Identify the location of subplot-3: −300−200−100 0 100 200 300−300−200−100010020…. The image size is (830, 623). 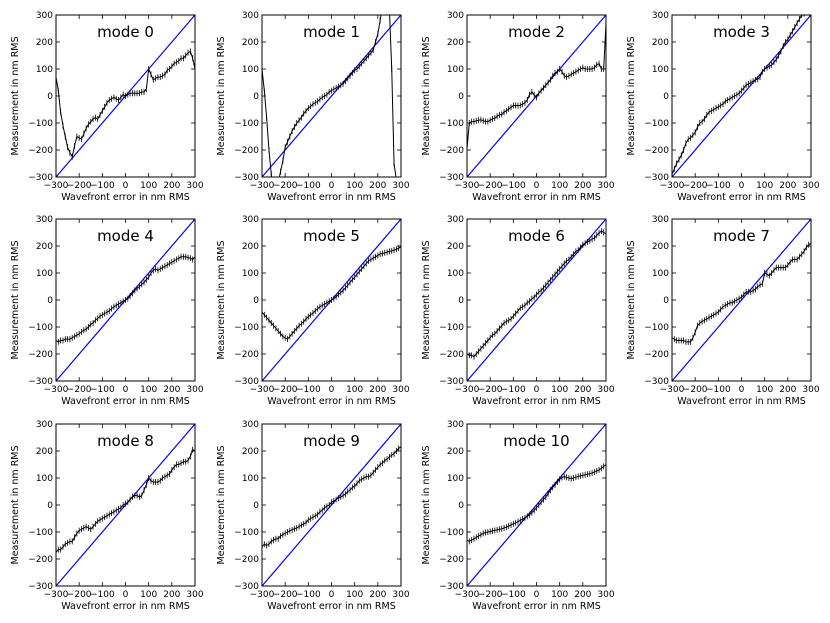
(723, 107).